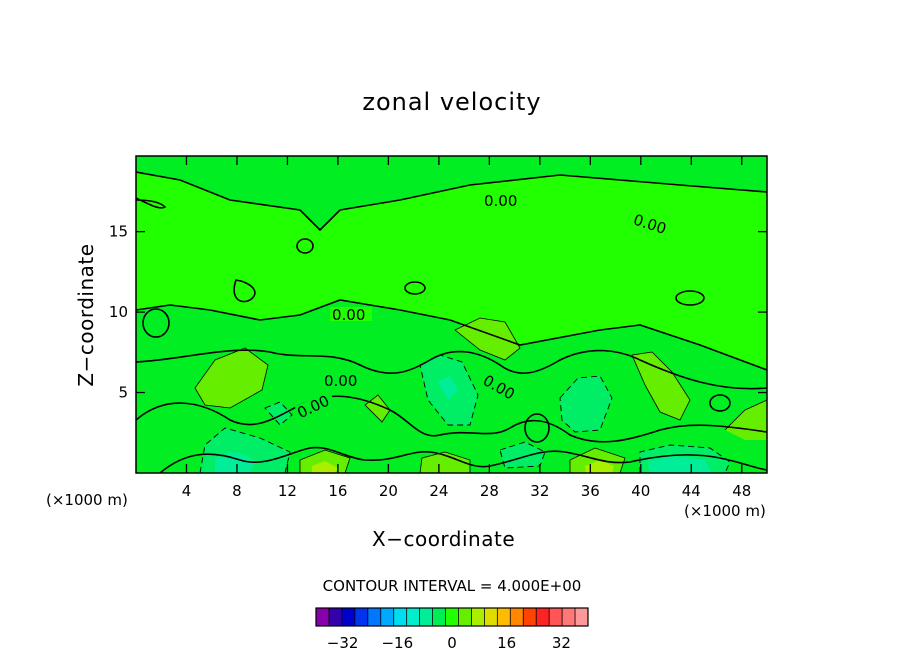  I want to click on colorbar-tick-label: −16, so click(397, 643).